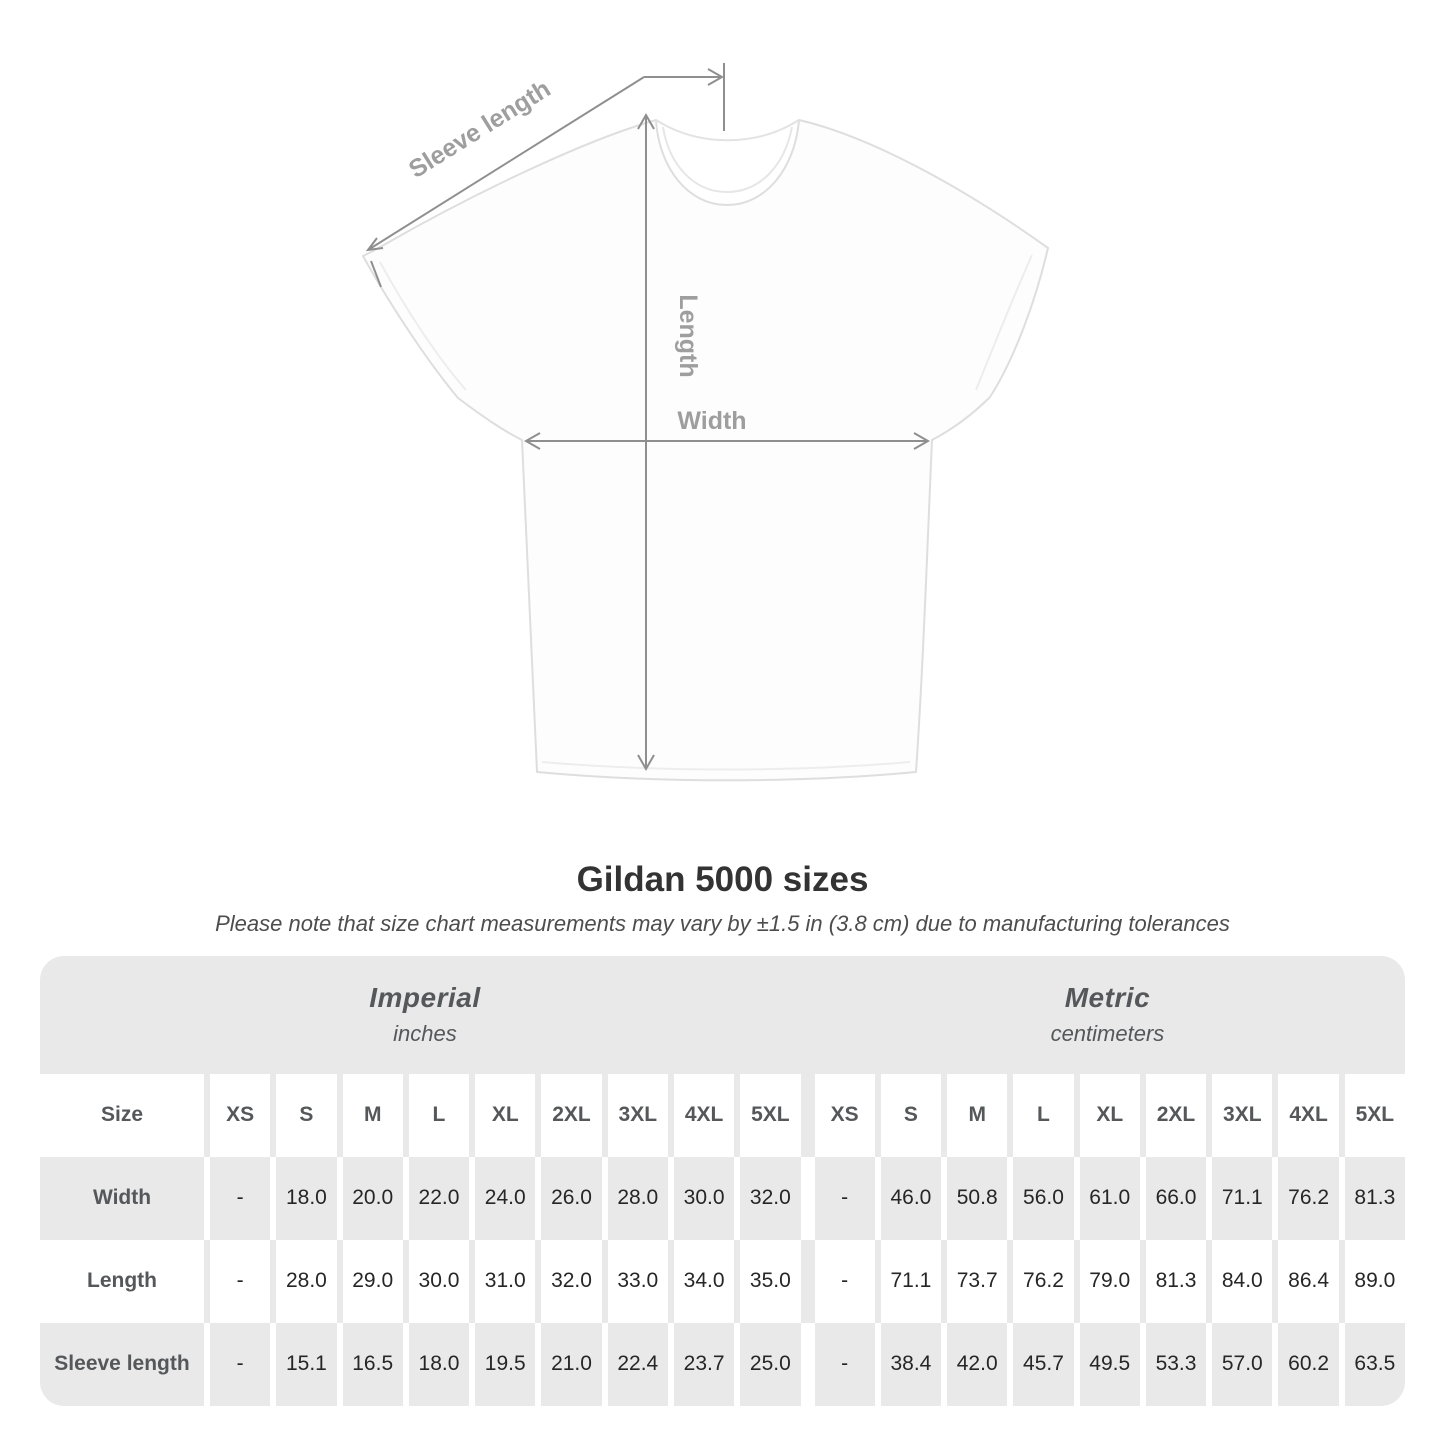 The image size is (1445, 1445). What do you see at coordinates (1109, 1115) in the screenshot?
I see `size-col-header-metric-xl: XL` at bounding box center [1109, 1115].